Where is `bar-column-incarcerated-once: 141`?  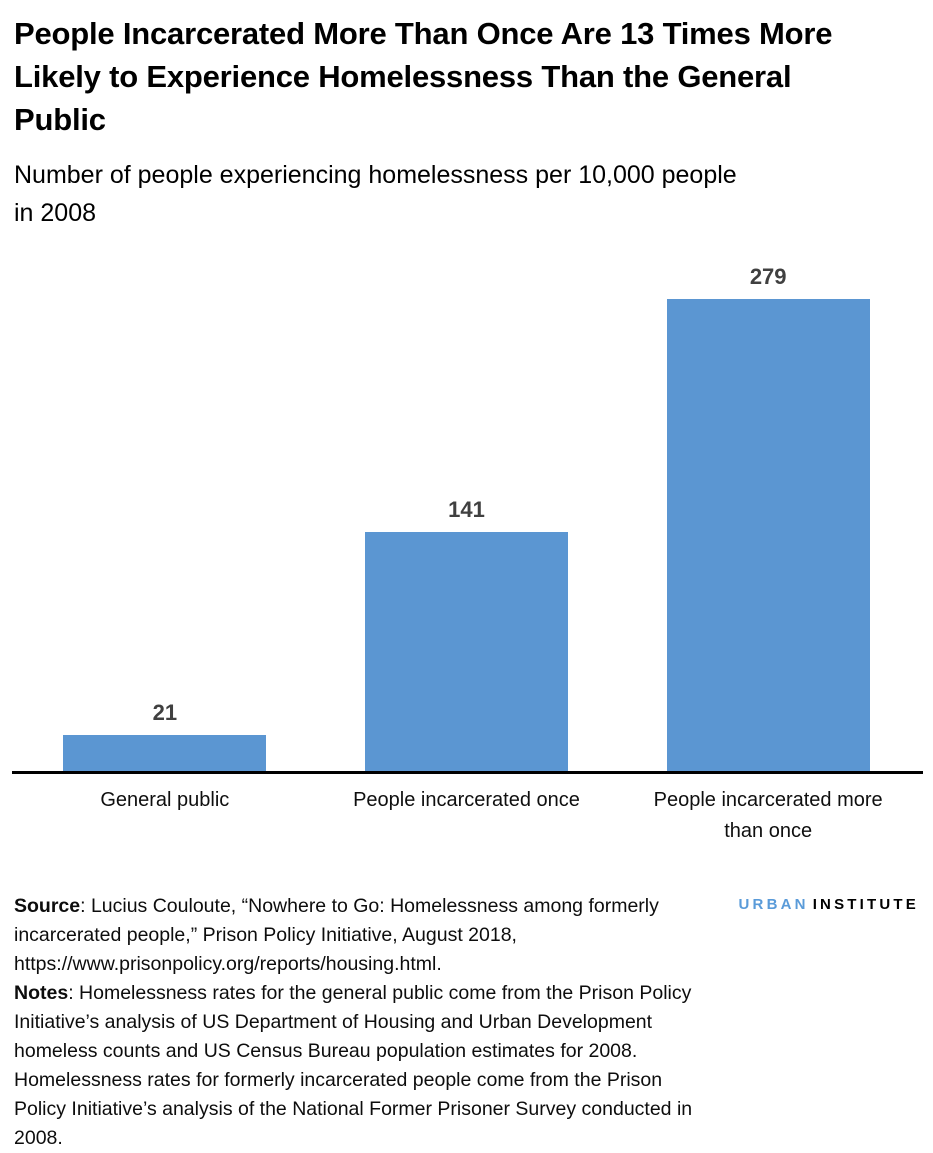 bar-column-incarcerated-once: 141 is located at coordinates (467, 634).